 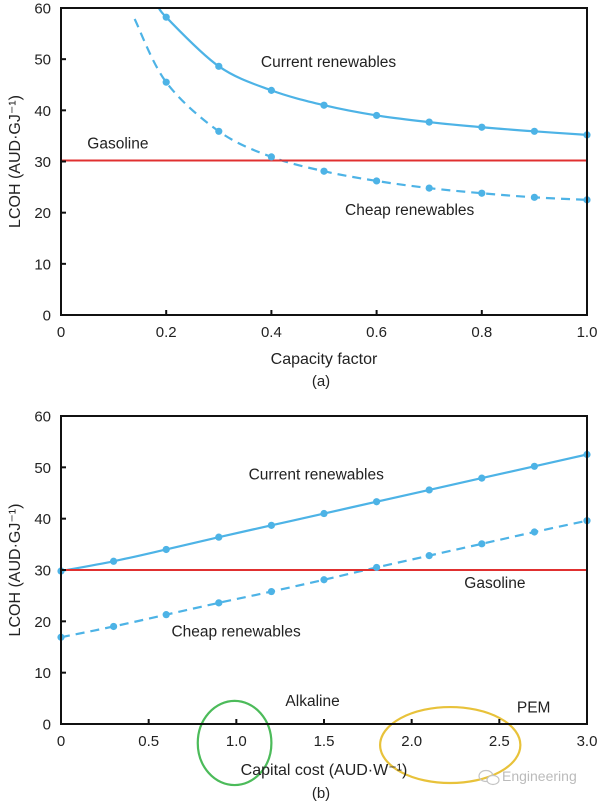 I want to click on highlight-alkaline, so click(x=234, y=743).